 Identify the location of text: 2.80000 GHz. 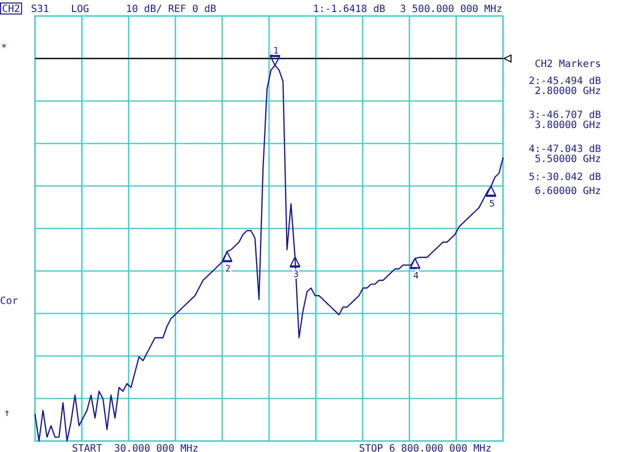
(567, 91).